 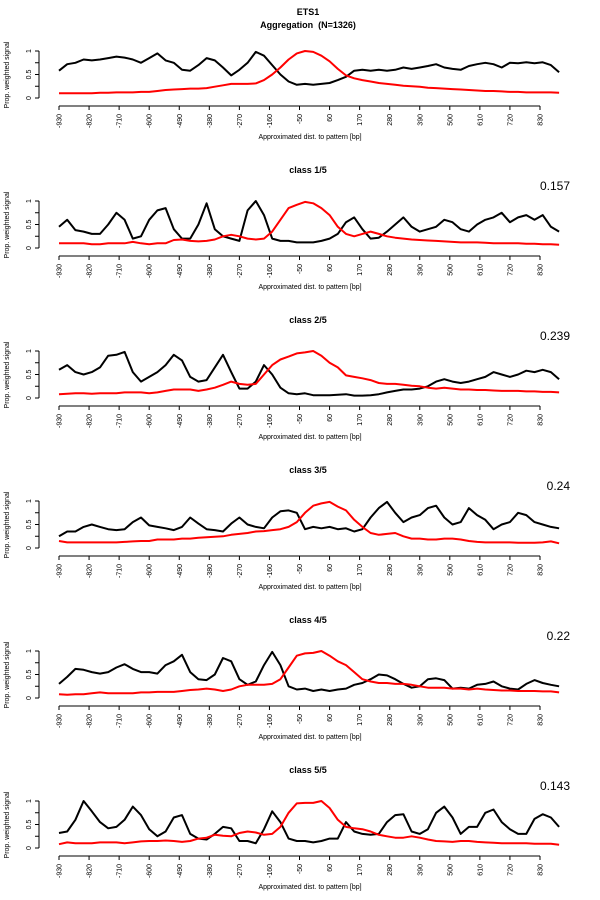 I want to click on panel-title: class 1/5, so click(x=308, y=170).